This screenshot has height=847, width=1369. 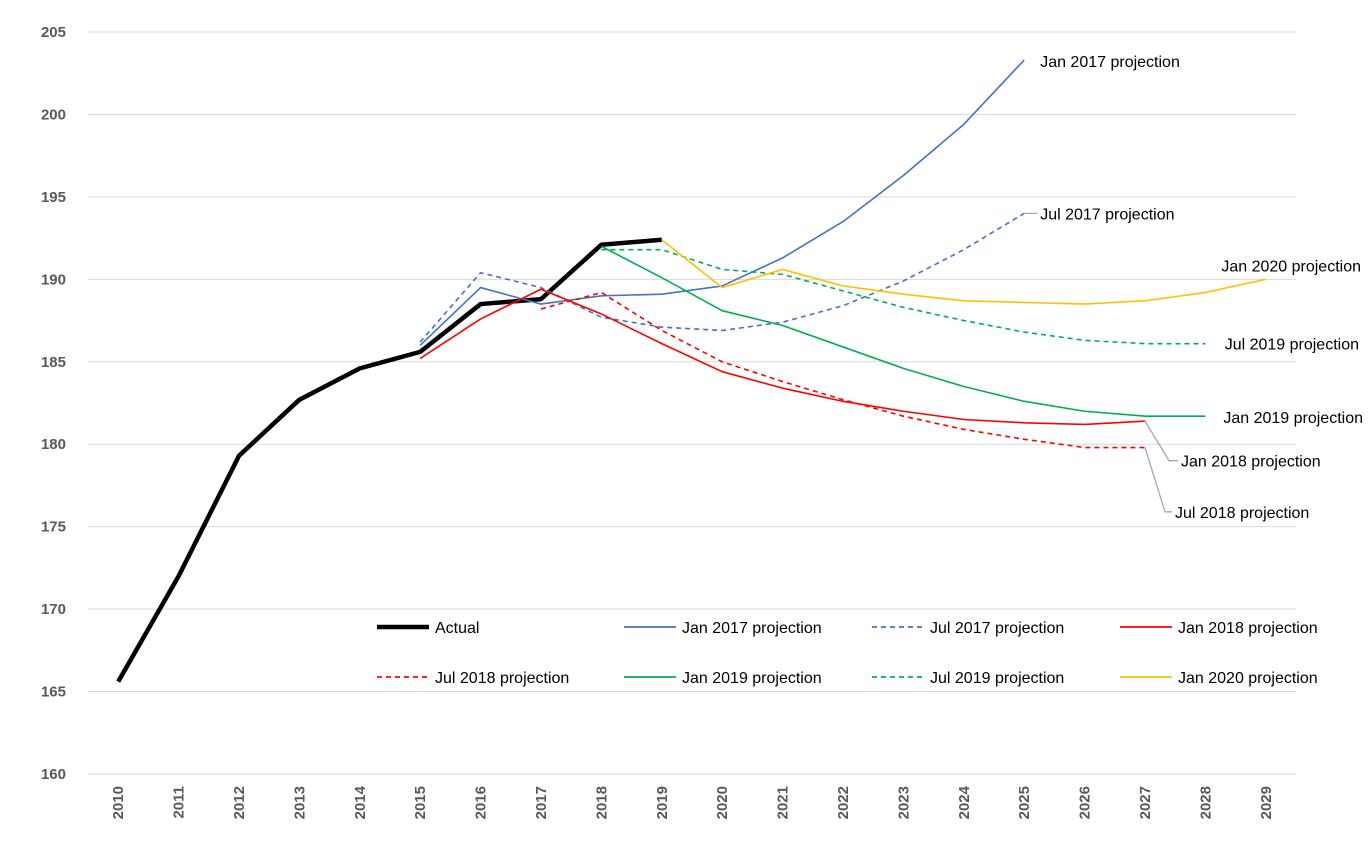 What do you see at coordinates (783, 802) in the screenshot?
I see `x-tick-label: 2021` at bounding box center [783, 802].